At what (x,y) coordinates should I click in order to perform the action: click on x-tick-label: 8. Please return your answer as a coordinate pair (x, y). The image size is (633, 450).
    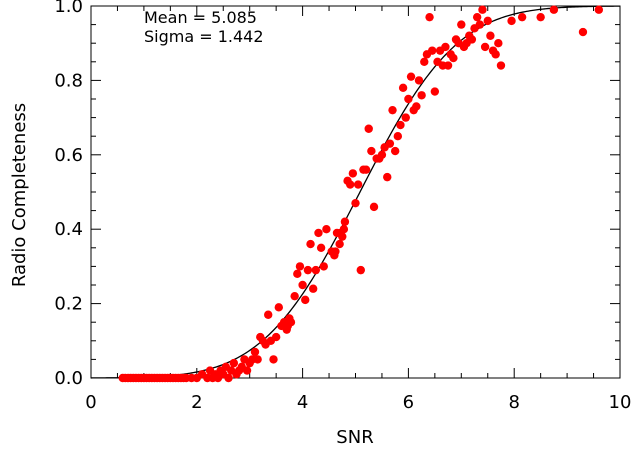
    Looking at the image, I should click on (513, 402).